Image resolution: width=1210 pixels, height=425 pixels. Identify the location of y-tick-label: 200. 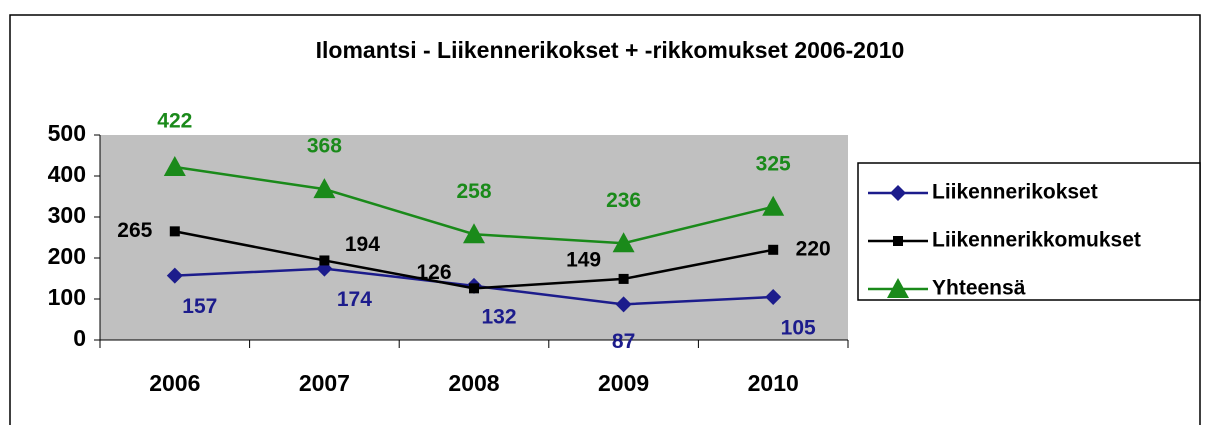
(67, 256).